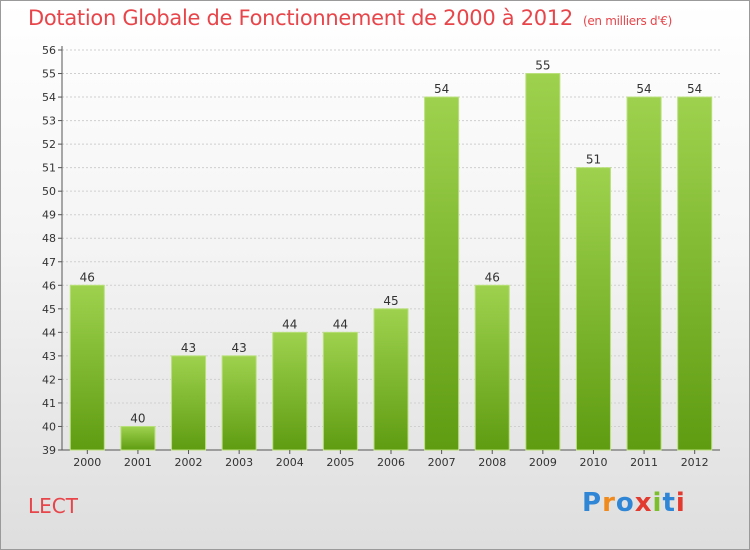  I want to click on bar-value-label: 40, so click(137, 418).